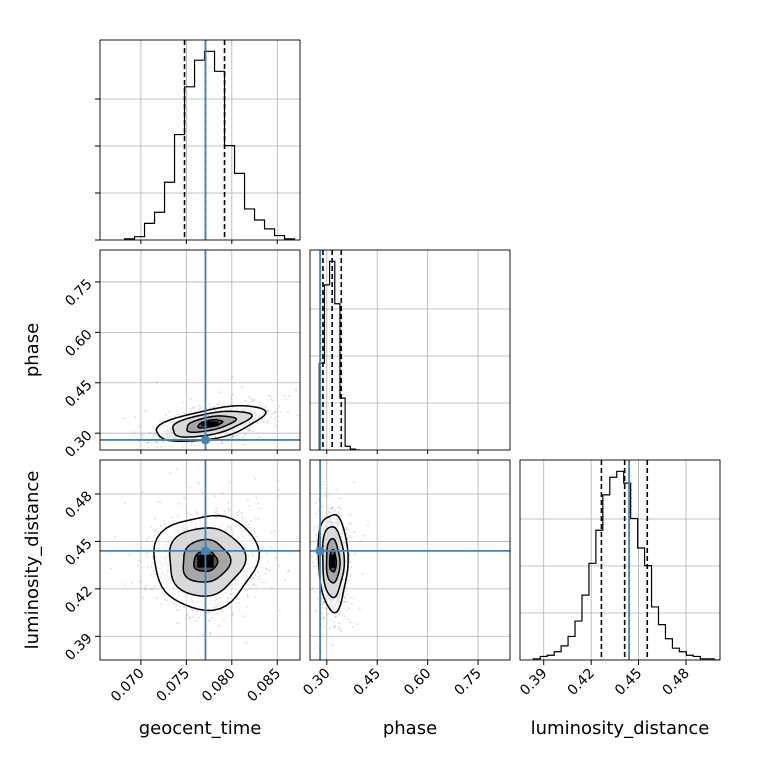  I want to click on x-tick-label: 0.075, so click(174, 686).